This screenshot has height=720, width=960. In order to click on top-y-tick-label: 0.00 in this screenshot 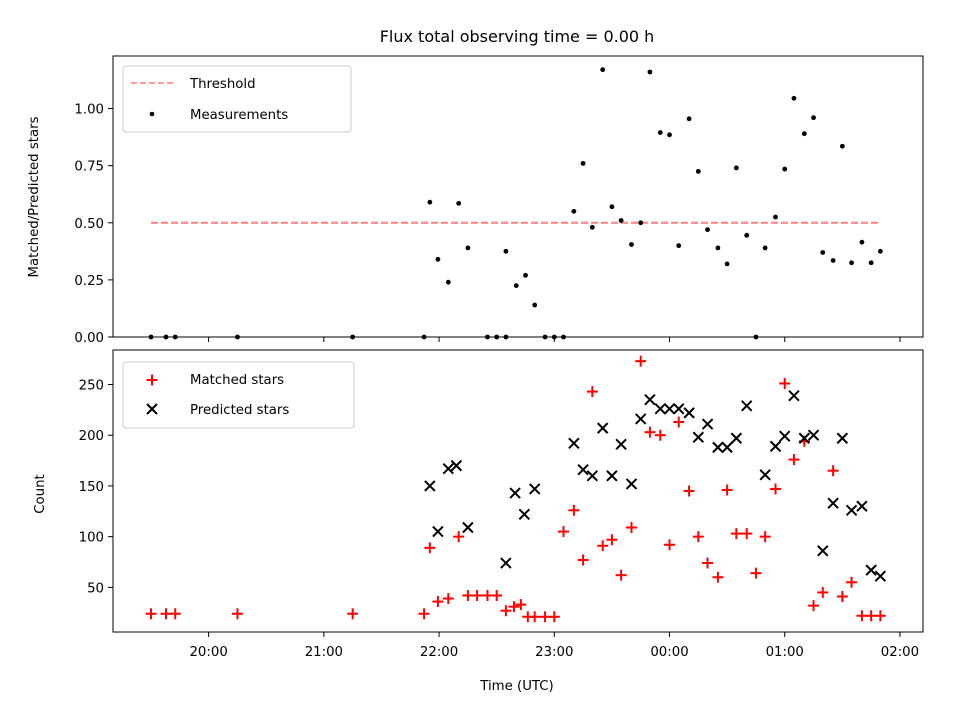, I will do `click(89, 338)`.